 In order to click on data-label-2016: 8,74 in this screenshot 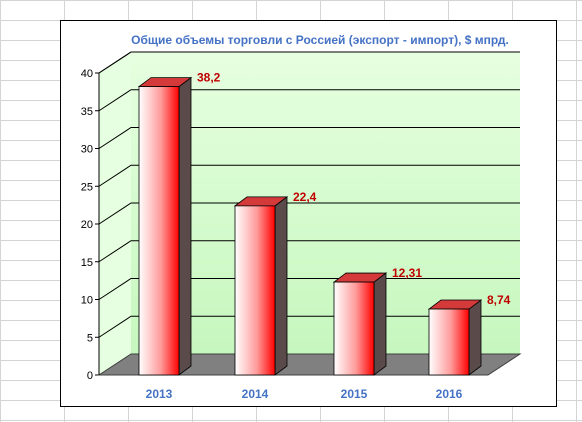, I will do `click(499, 300)`.